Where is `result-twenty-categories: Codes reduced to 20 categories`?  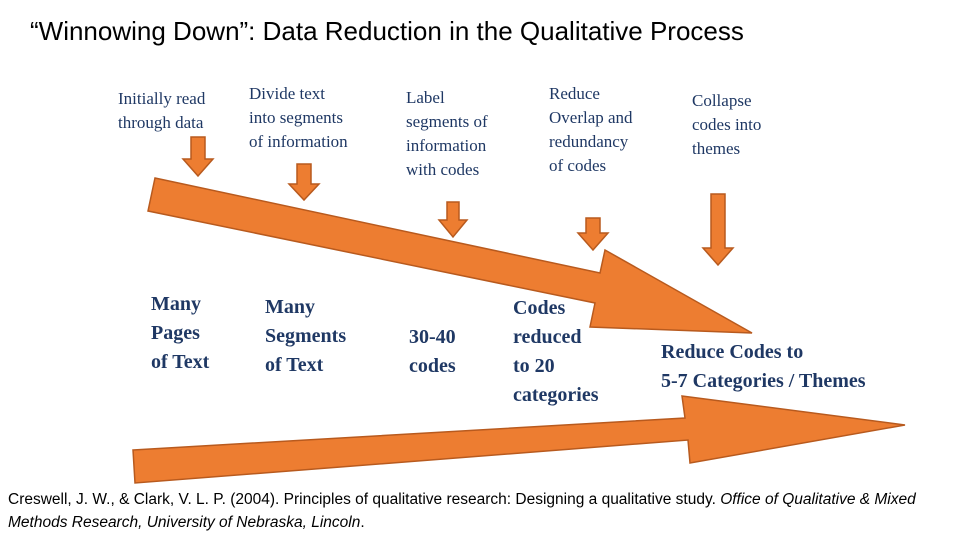
result-twenty-categories: Codes reduced to 20 categories is located at coordinates (556, 351).